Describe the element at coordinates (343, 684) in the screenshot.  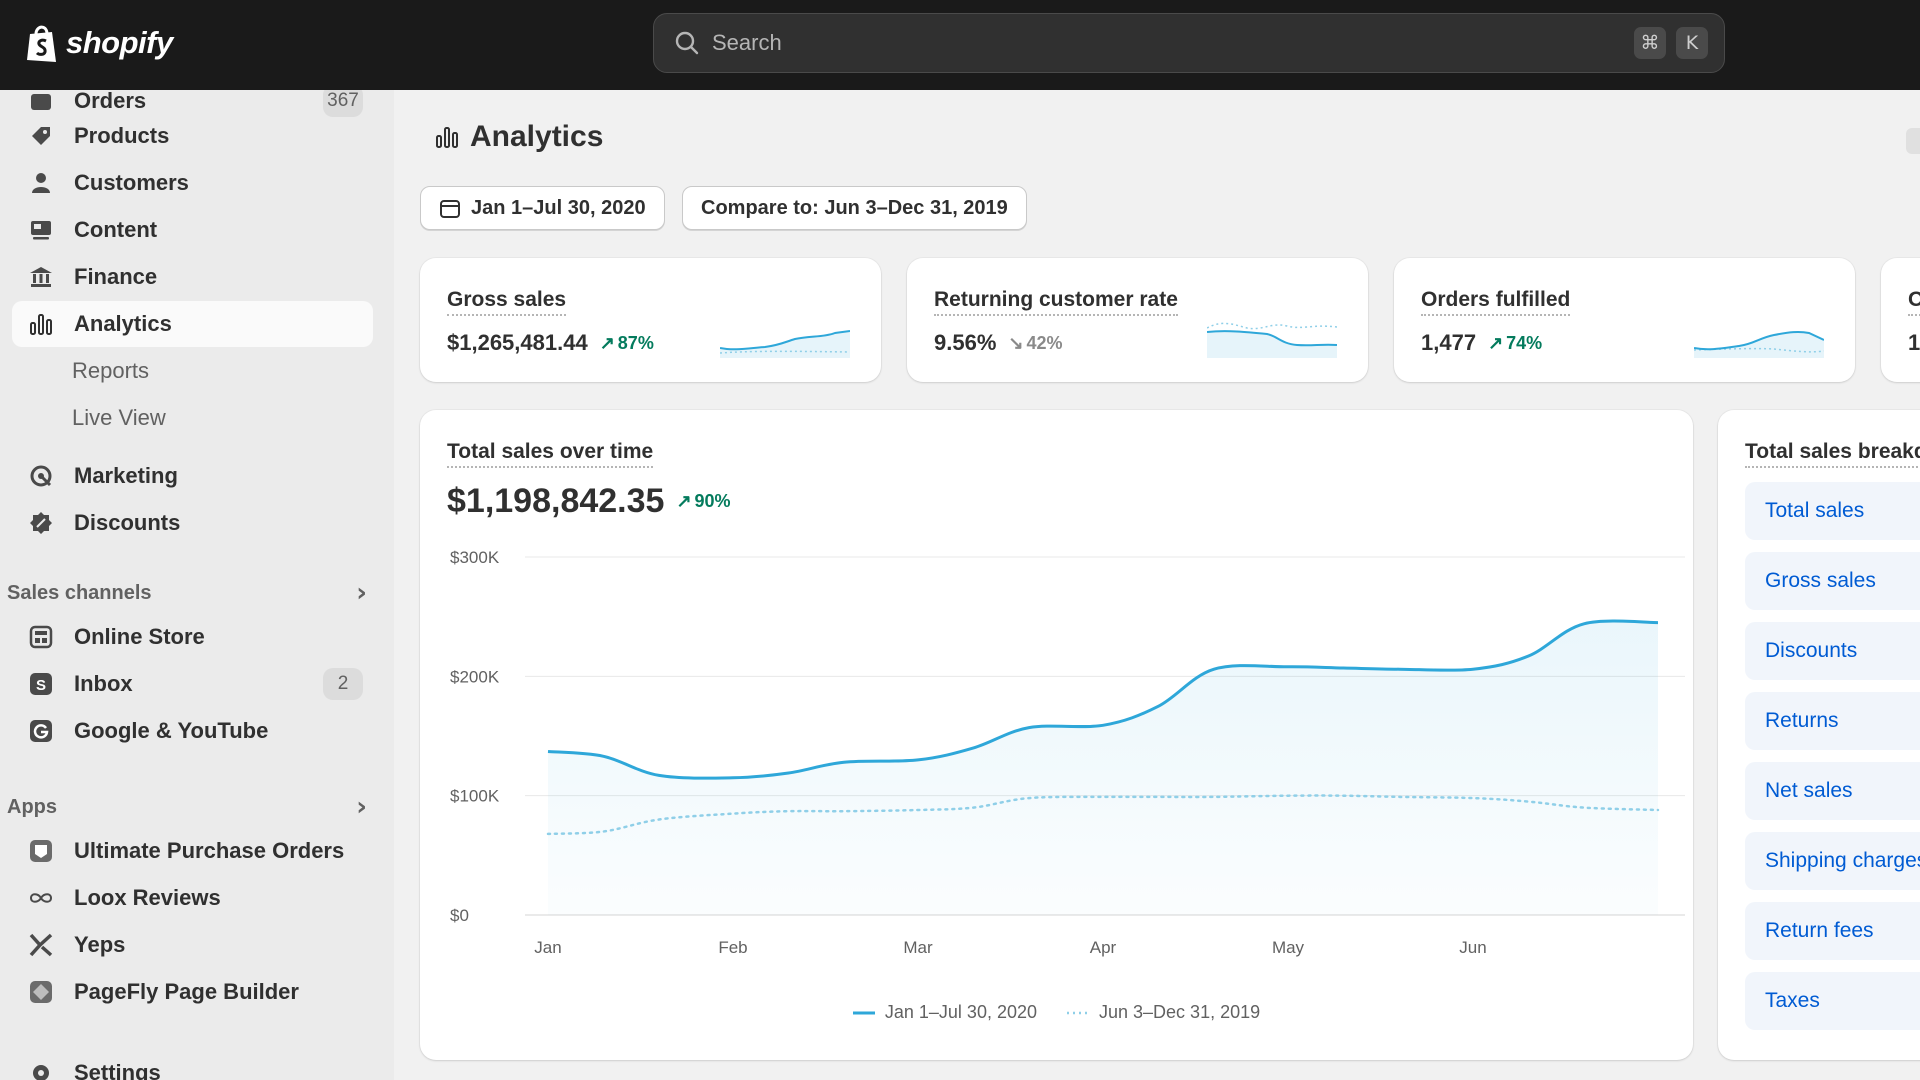
I see `inbox-count-badge: 2` at that location.